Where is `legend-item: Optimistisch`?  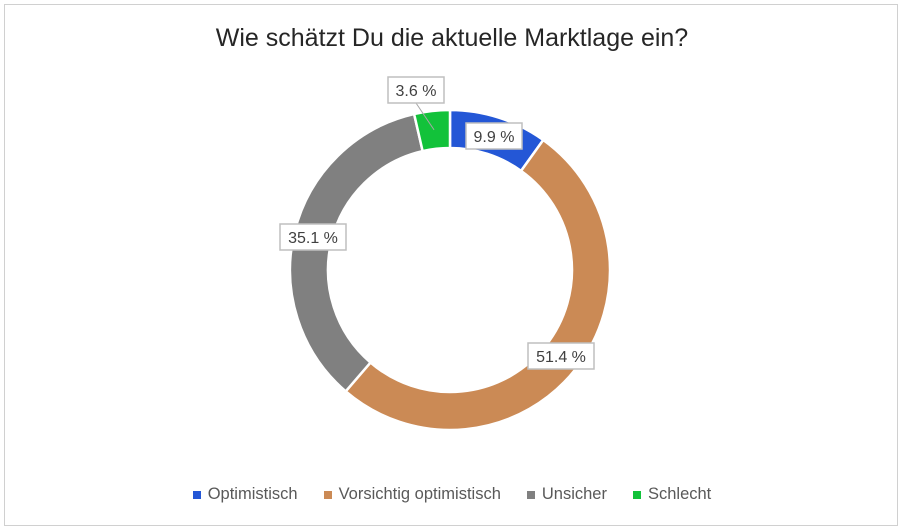
legend-item: Optimistisch is located at coordinates (245, 494).